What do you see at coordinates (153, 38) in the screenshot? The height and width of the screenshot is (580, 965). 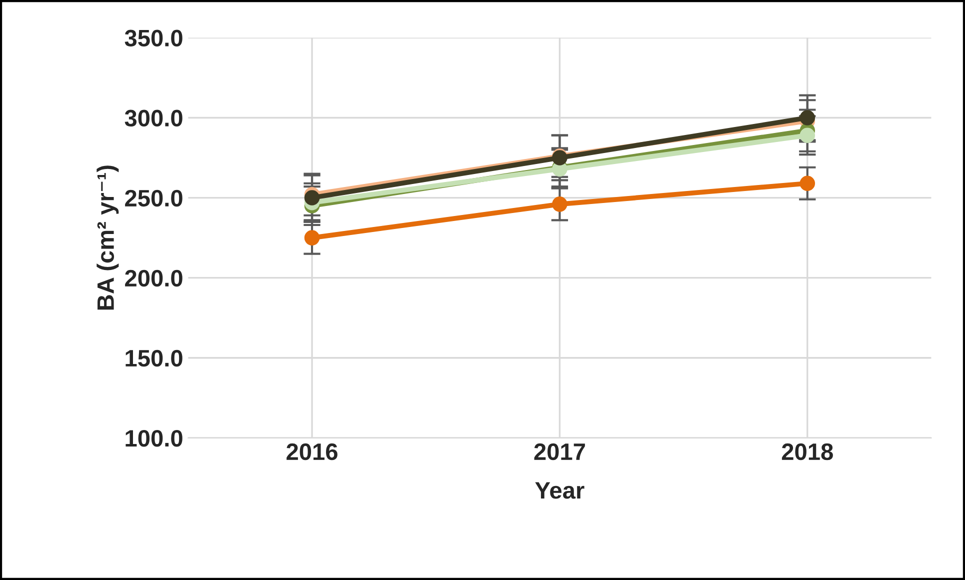 I see `y-tick-label: 350.0` at bounding box center [153, 38].